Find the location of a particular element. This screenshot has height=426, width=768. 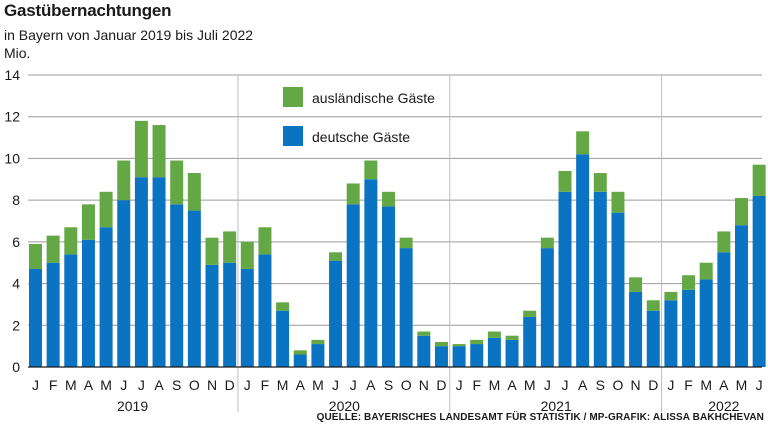

legend-label-auslaendische: ausländische Gäste is located at coordinates (373, 98).